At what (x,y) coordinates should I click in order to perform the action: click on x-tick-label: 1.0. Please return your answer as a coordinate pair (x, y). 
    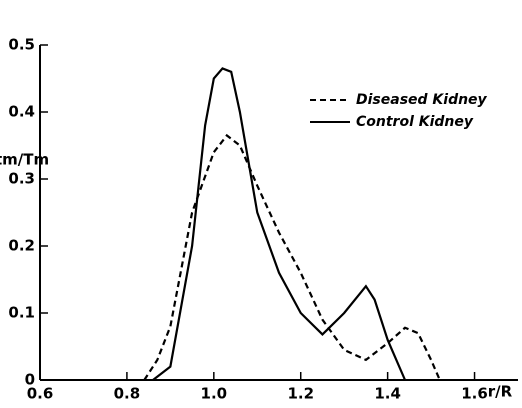
    Looking at the image, I should click on (214, 394).